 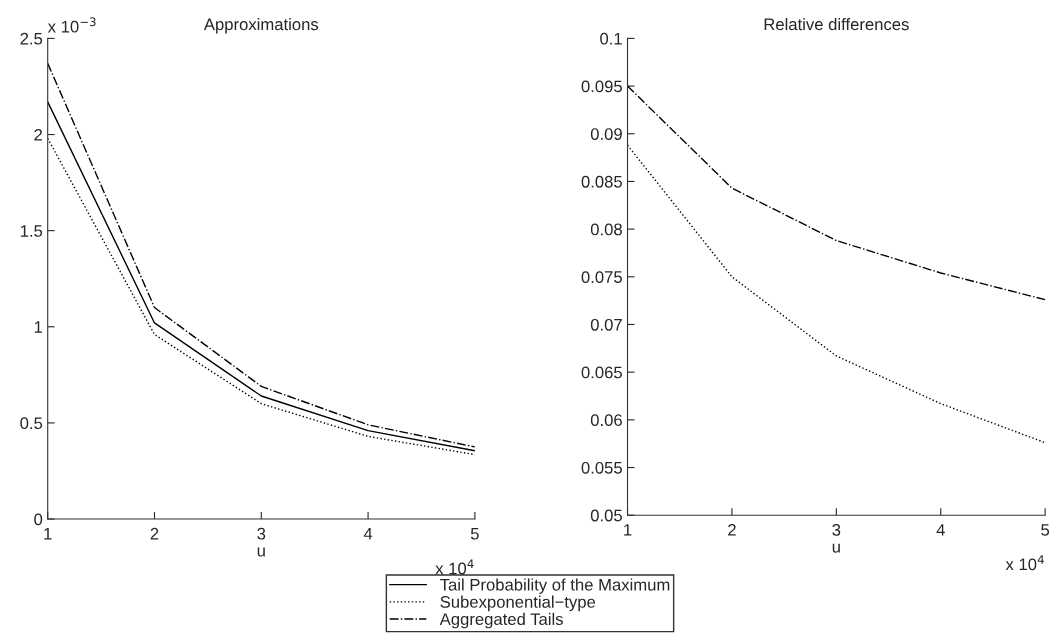 What do you see at coordinates (606, 515) in the screenshot?
I see `y-tick-label: 0.05` at bounding box center [606, 515].